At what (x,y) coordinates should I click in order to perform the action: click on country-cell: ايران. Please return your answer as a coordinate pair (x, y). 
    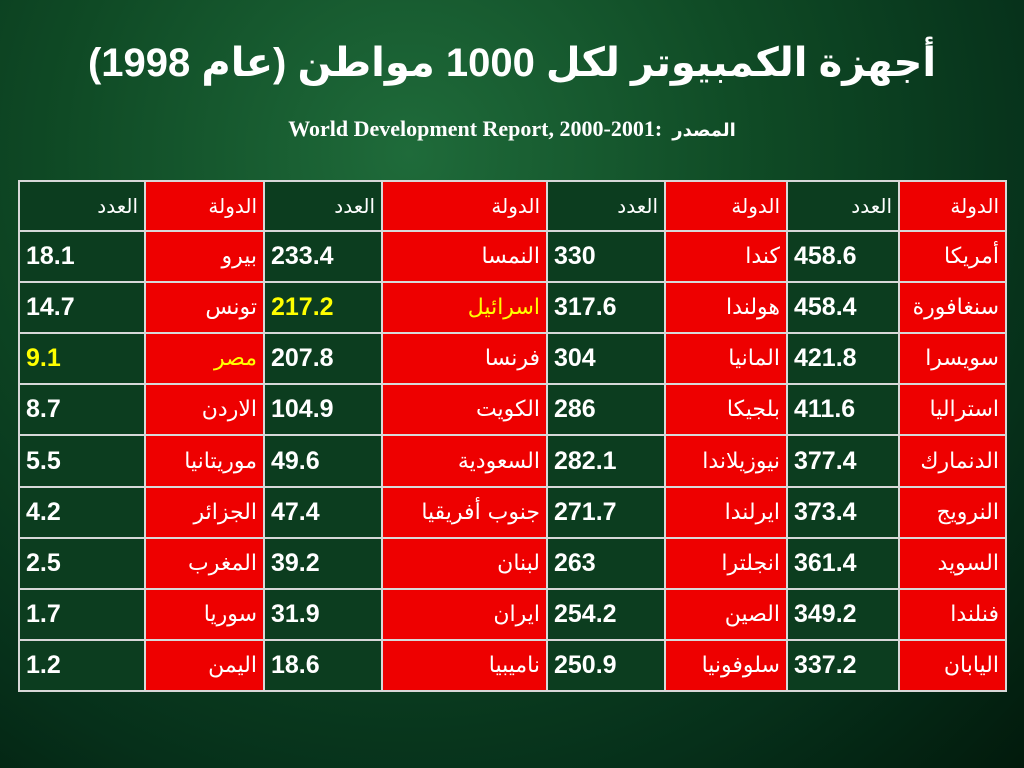
    Looking at the image, I should click on (464, 614).